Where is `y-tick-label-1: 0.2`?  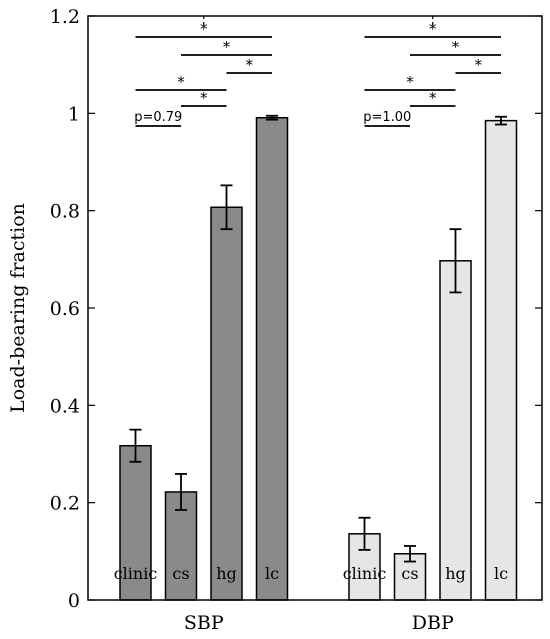 y-tick-label-1: 0.2 is located at coordinates (65, 504).